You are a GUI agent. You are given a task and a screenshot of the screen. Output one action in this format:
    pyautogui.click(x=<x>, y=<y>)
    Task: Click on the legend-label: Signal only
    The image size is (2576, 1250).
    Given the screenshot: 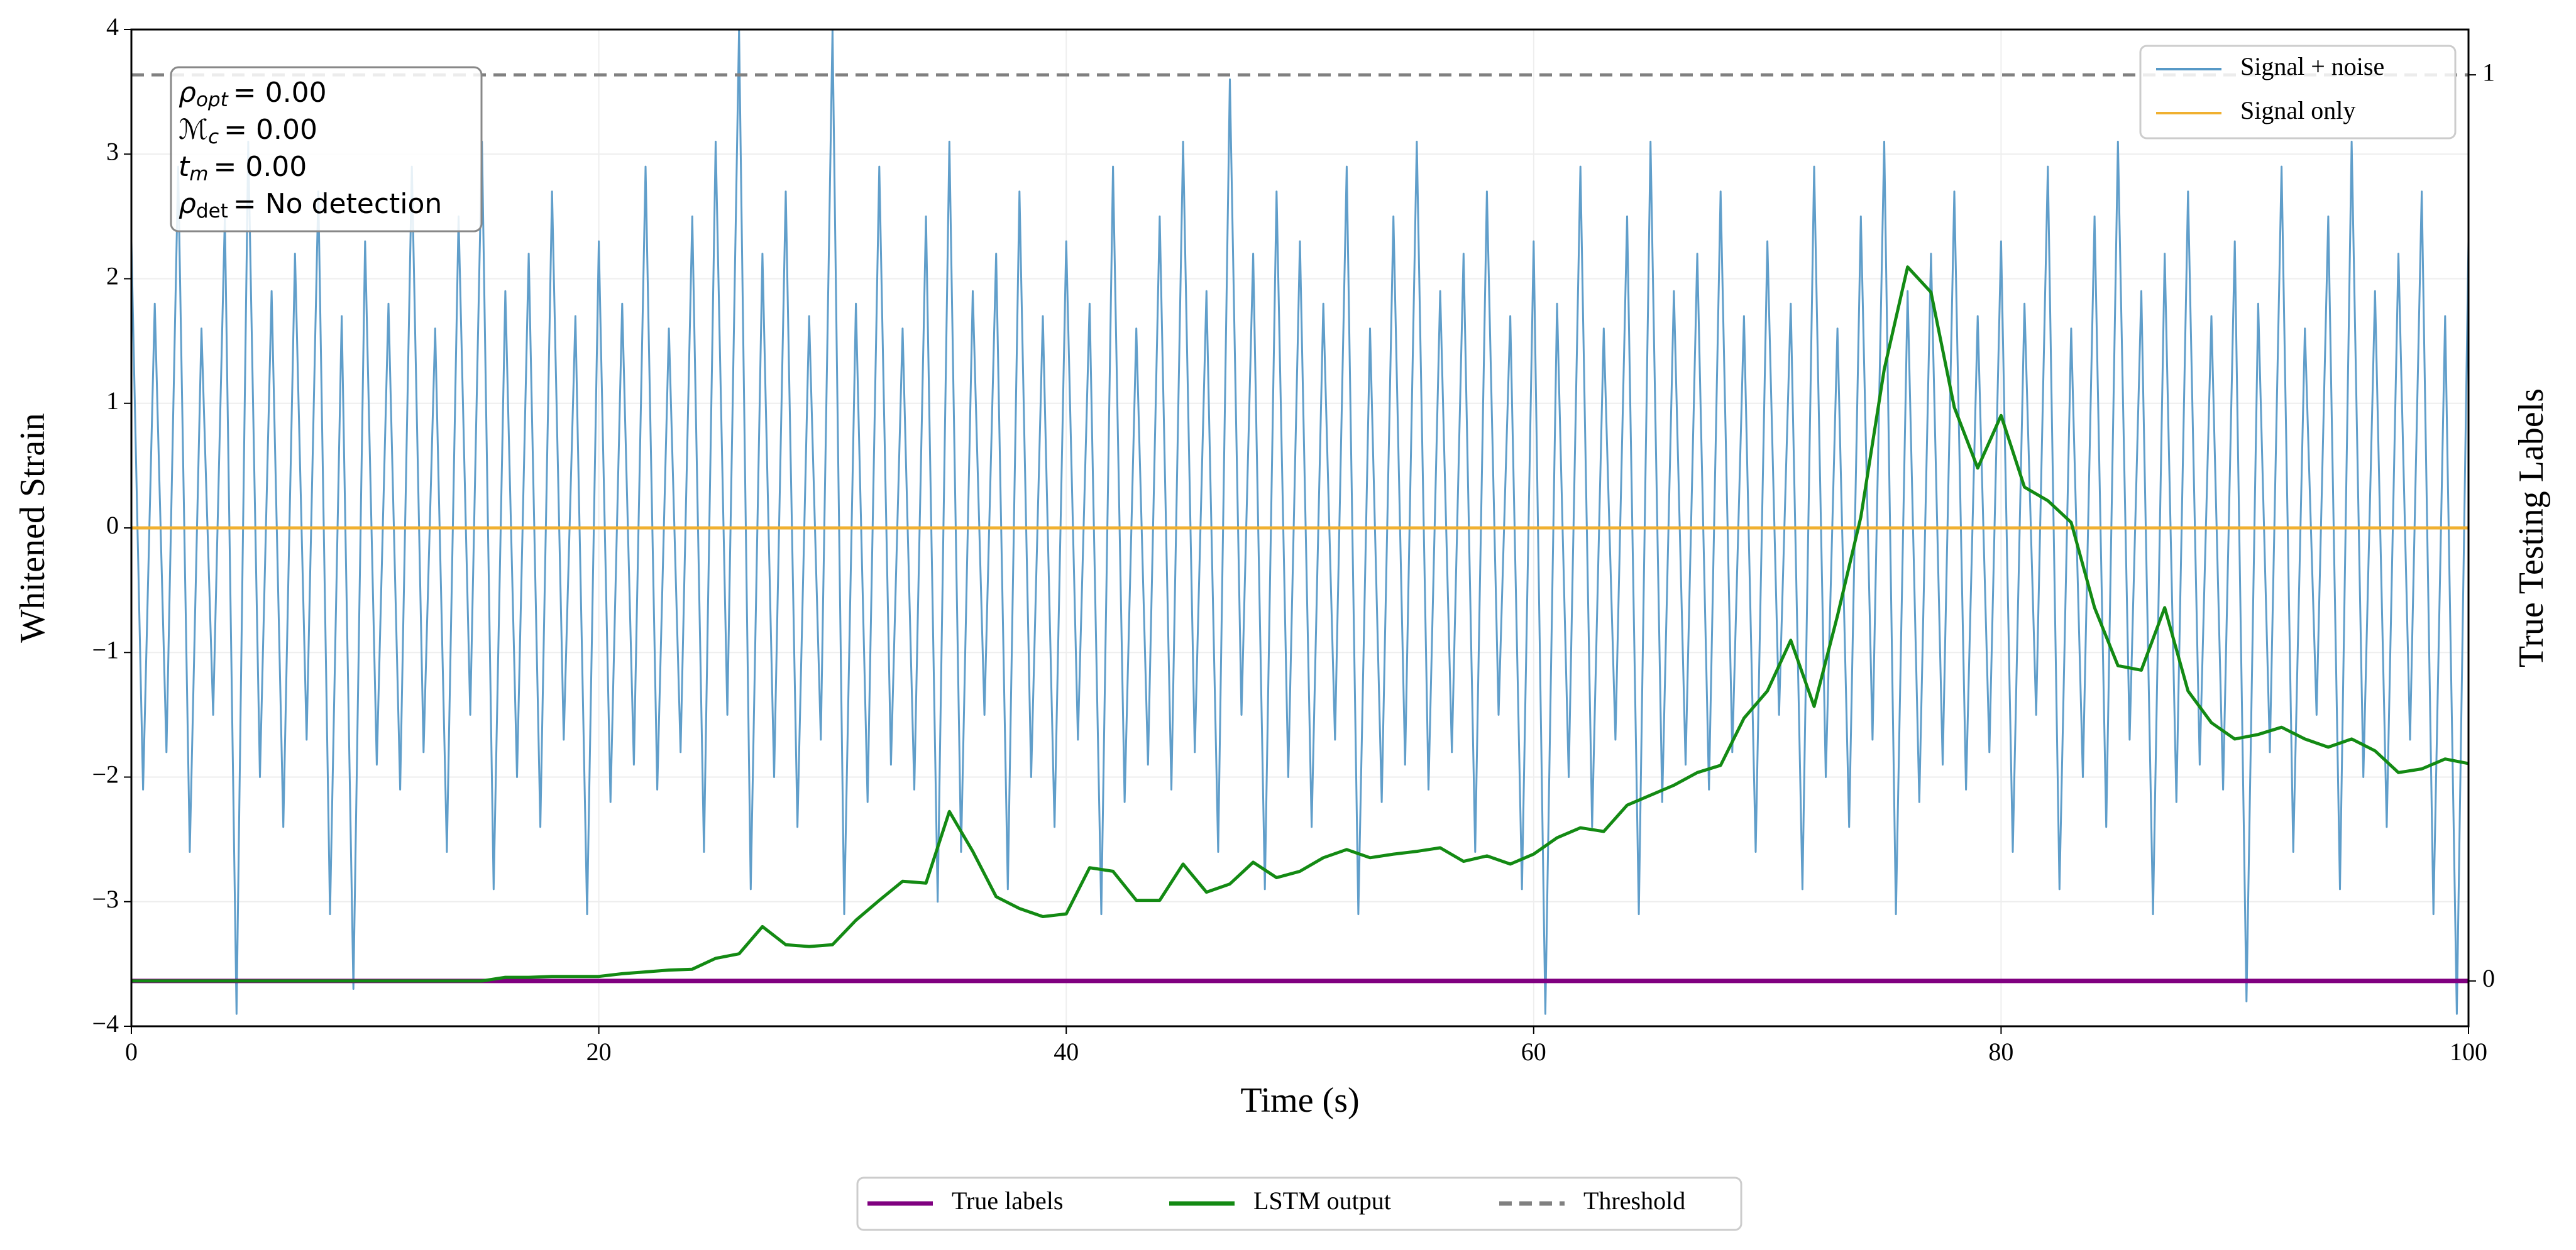 What is the action you would take?
    pyautogui.click(x=2297, y=110)
    